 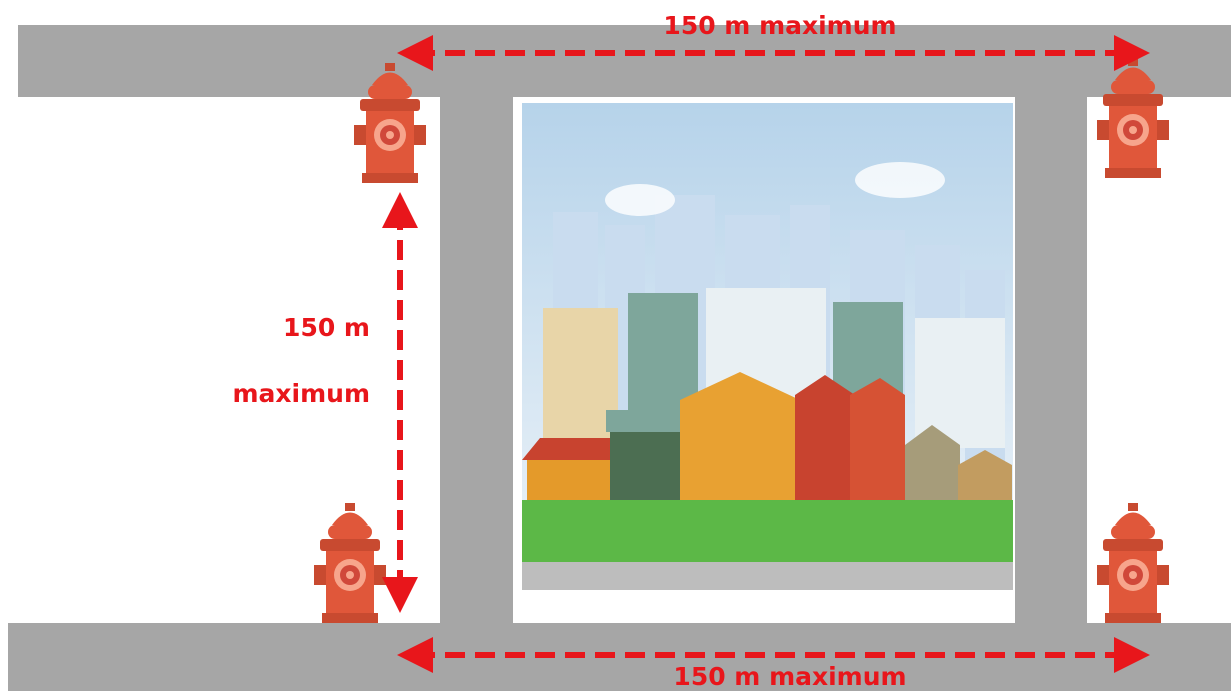 What do you see at coordinates (326, 327) in the screenshot?
I see `distance-label: 150 m` at bounding box center [326, 327].